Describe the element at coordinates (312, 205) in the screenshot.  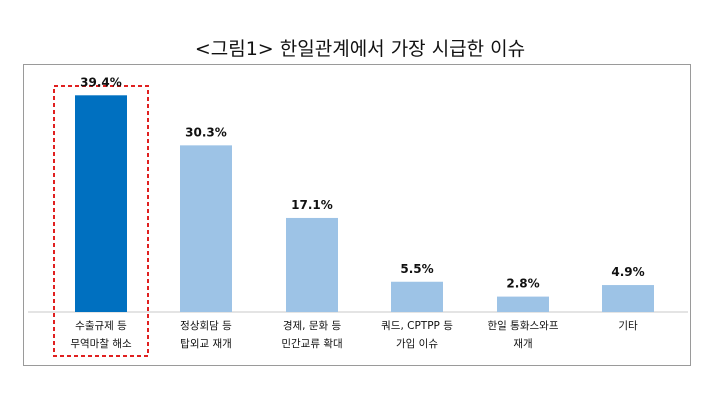
I see `data-label: 17.1%` at that location.